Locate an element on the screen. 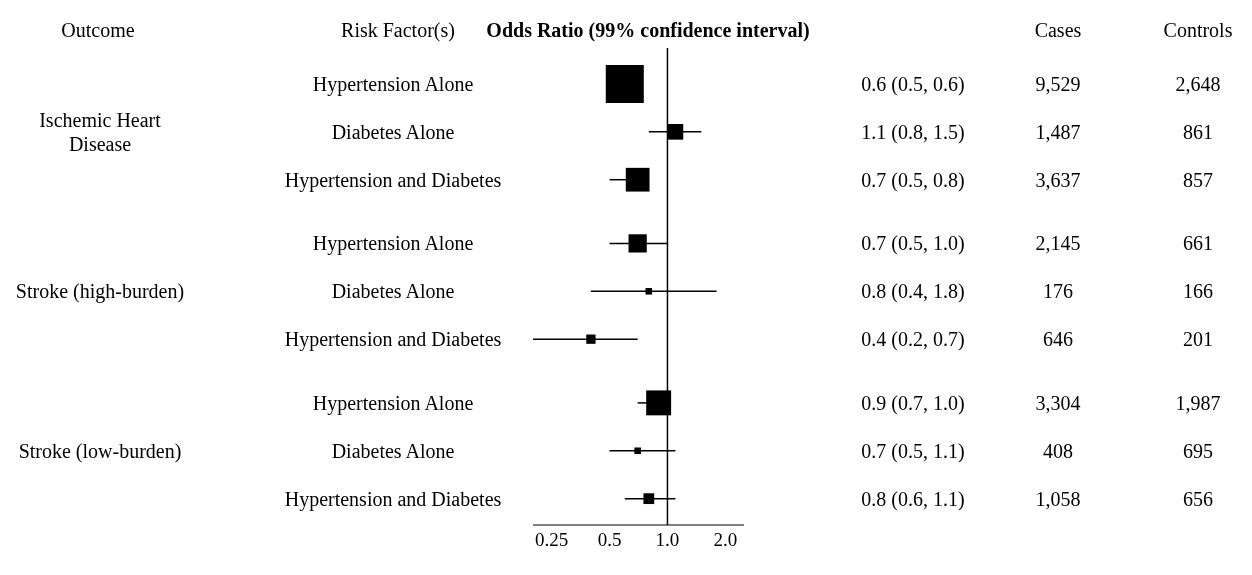 This screenshot has height=575, width=1252. x-tick-label: 2.0 is located at coordinates (725, 540).